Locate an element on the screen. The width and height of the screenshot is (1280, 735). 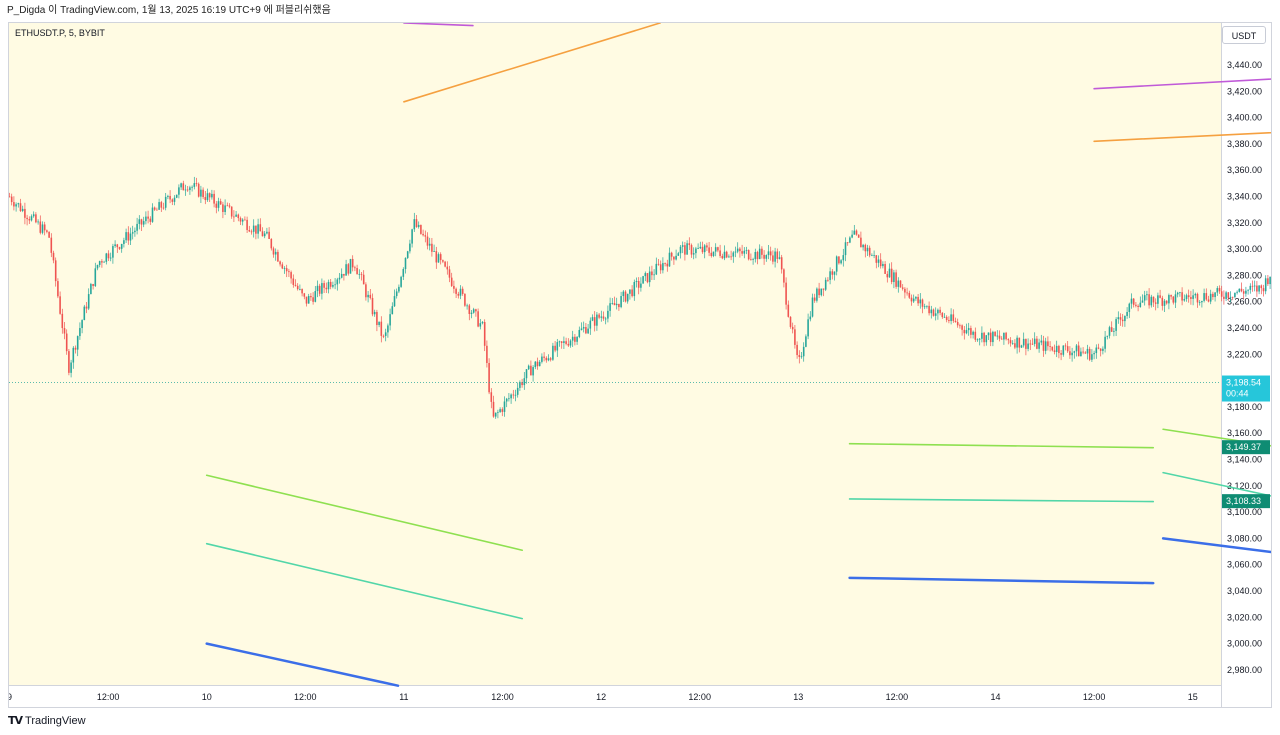
y-tick-label: 2,980.00 is located at coordinates (1244, 670).